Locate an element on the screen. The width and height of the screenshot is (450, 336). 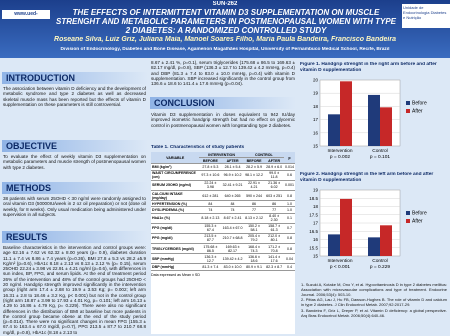
table-cell: 0.4 is located at coordinates (289, 267).